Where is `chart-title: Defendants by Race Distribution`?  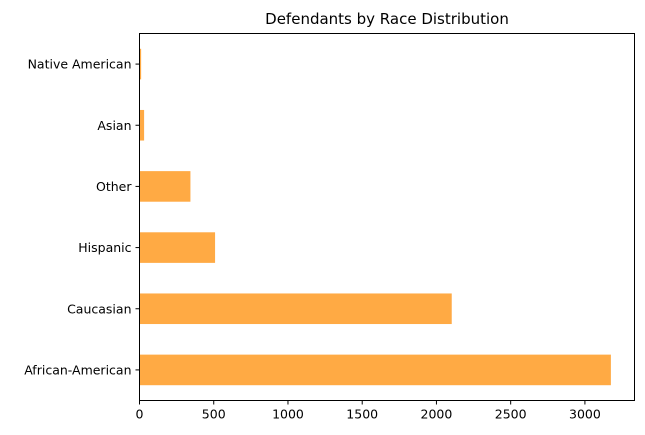
chart-title: Defendants by Race Distribution is located at coordinates (387, 19).